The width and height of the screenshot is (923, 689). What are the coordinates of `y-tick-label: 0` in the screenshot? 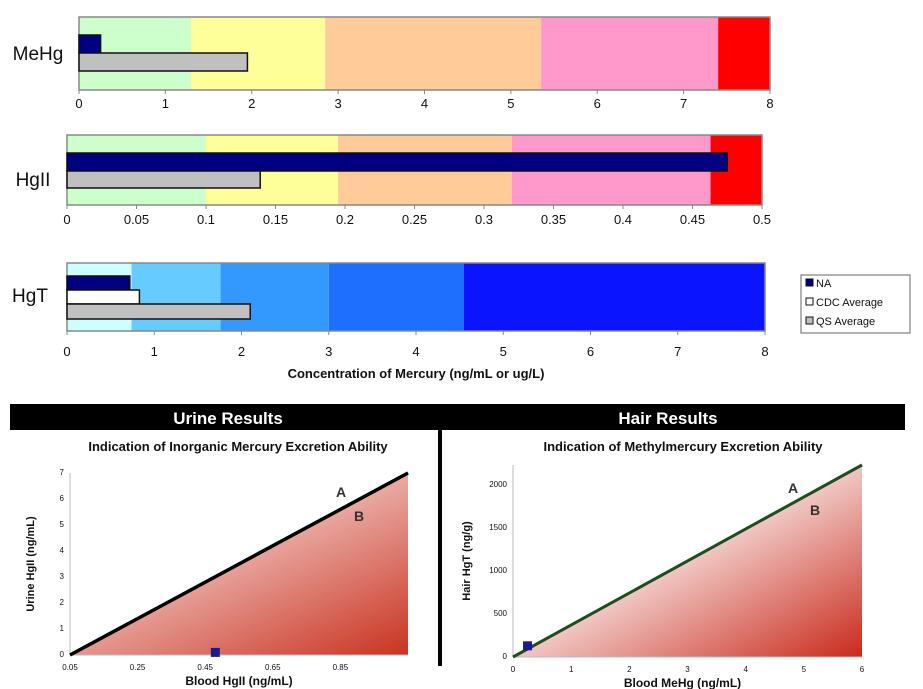 It's located at (62, 654).